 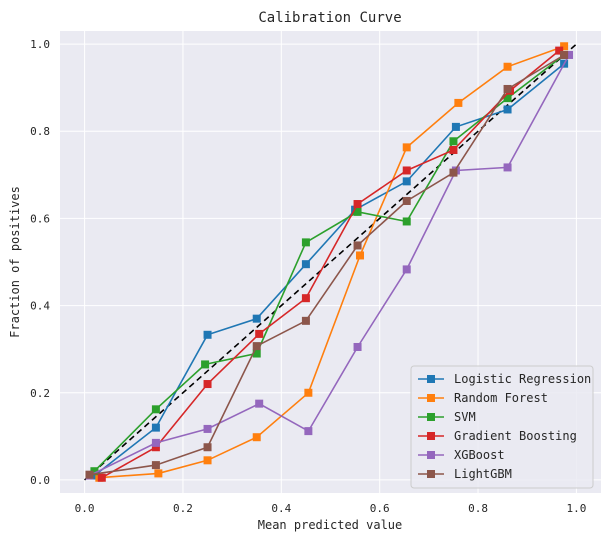 I want to click on y-tick-label: 1.0, so click(x=40, y=44).